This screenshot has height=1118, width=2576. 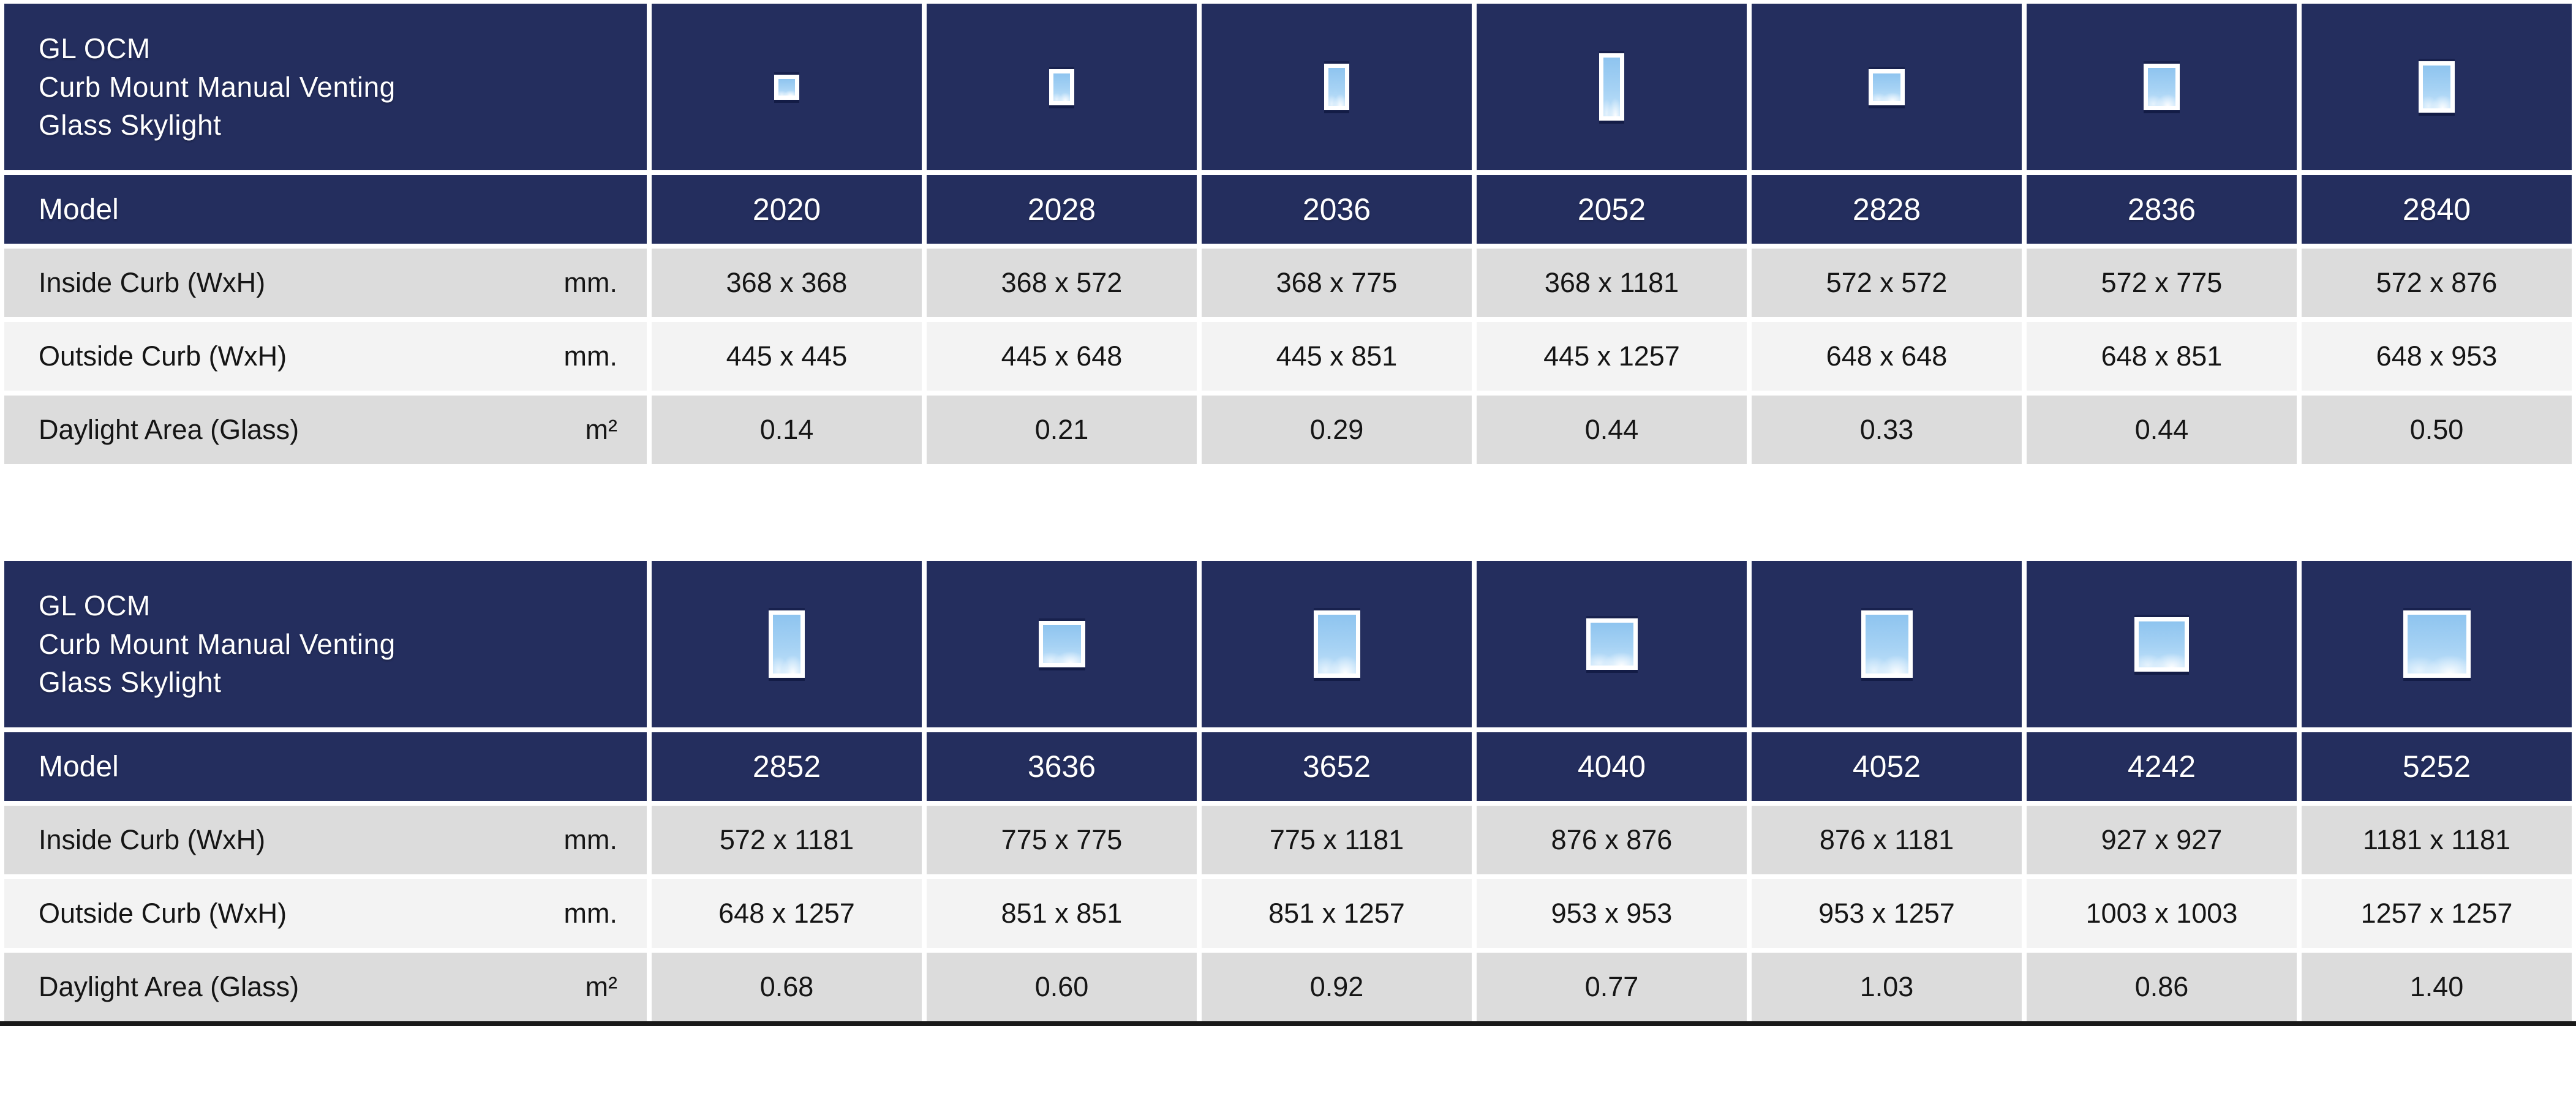 What do you see at coordinates (2162, 766) in the screenshot?
I see `model-number: 4242` at bounding box center [2162, 766].